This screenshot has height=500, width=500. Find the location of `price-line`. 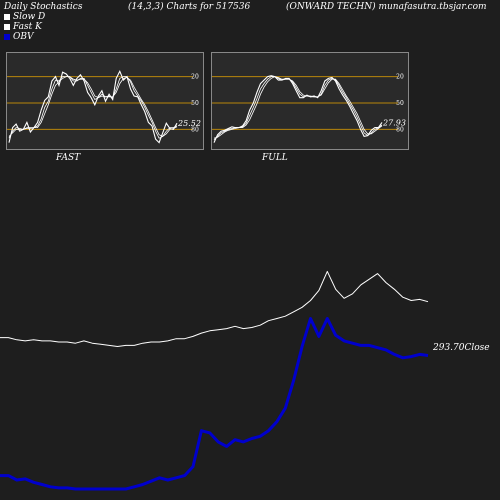

price-line is located at coordinates (214, 308).